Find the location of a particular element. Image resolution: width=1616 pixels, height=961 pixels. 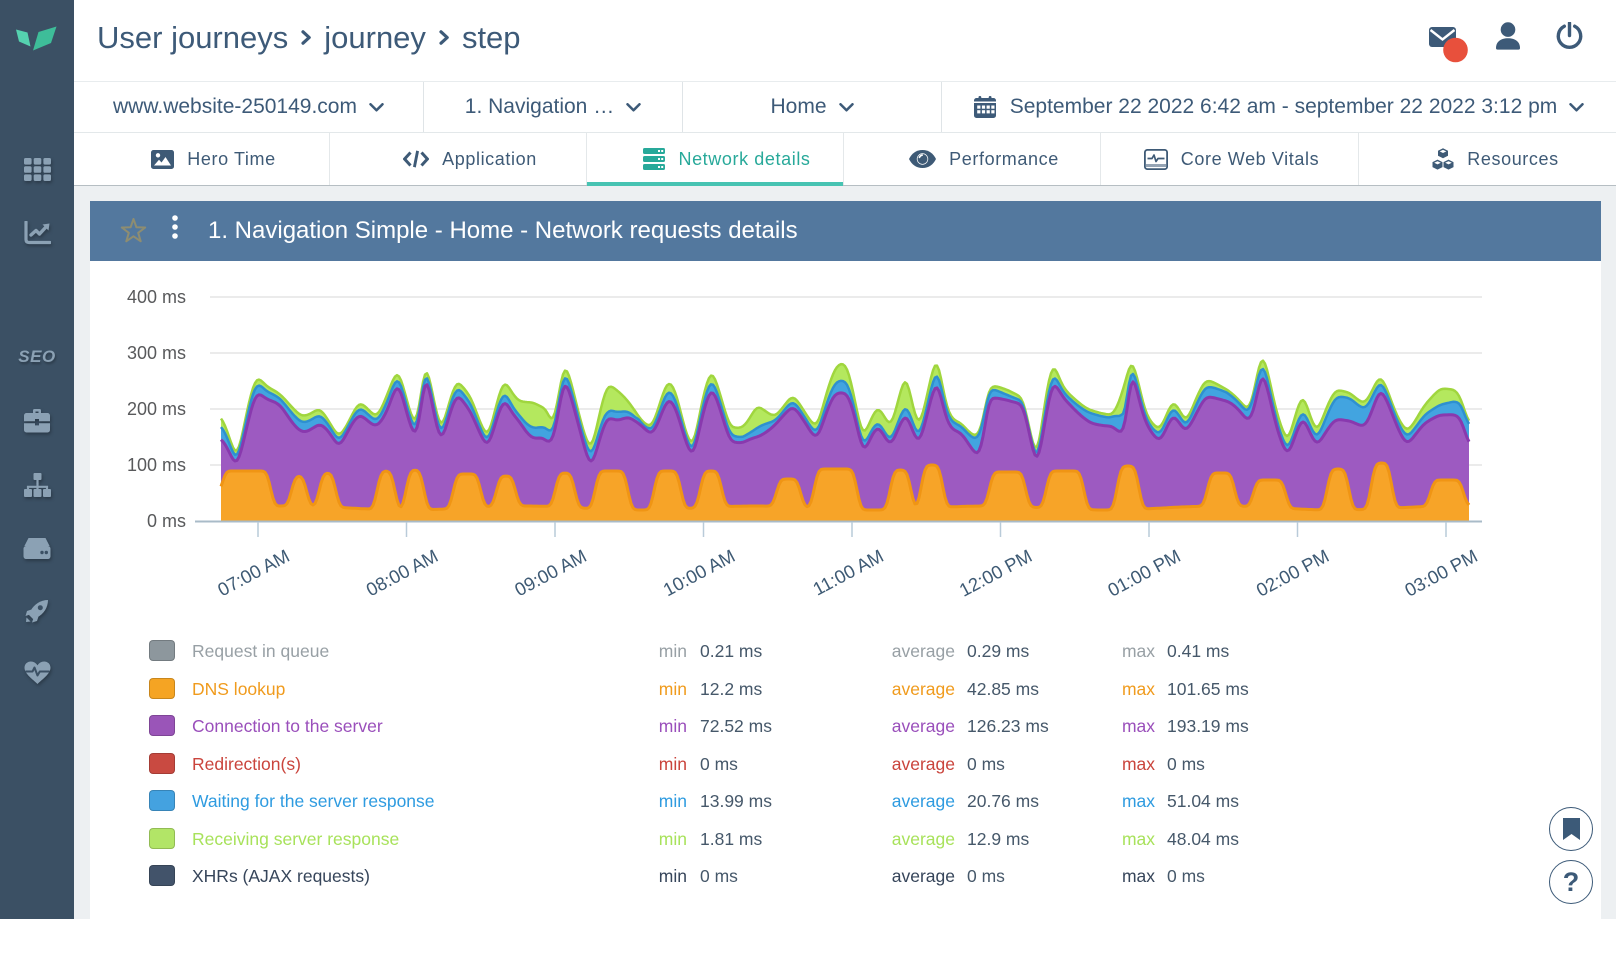

svg-text: 01:00 PM is located at coordinates (1144, 573).